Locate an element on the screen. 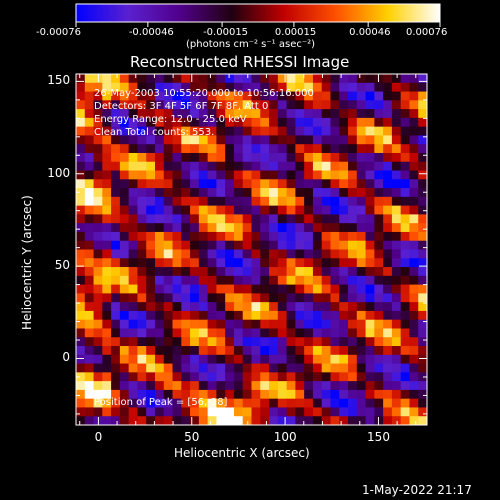  footer-timestamp: 1-May-2022 21:17 is located at coordinates (417, 490).